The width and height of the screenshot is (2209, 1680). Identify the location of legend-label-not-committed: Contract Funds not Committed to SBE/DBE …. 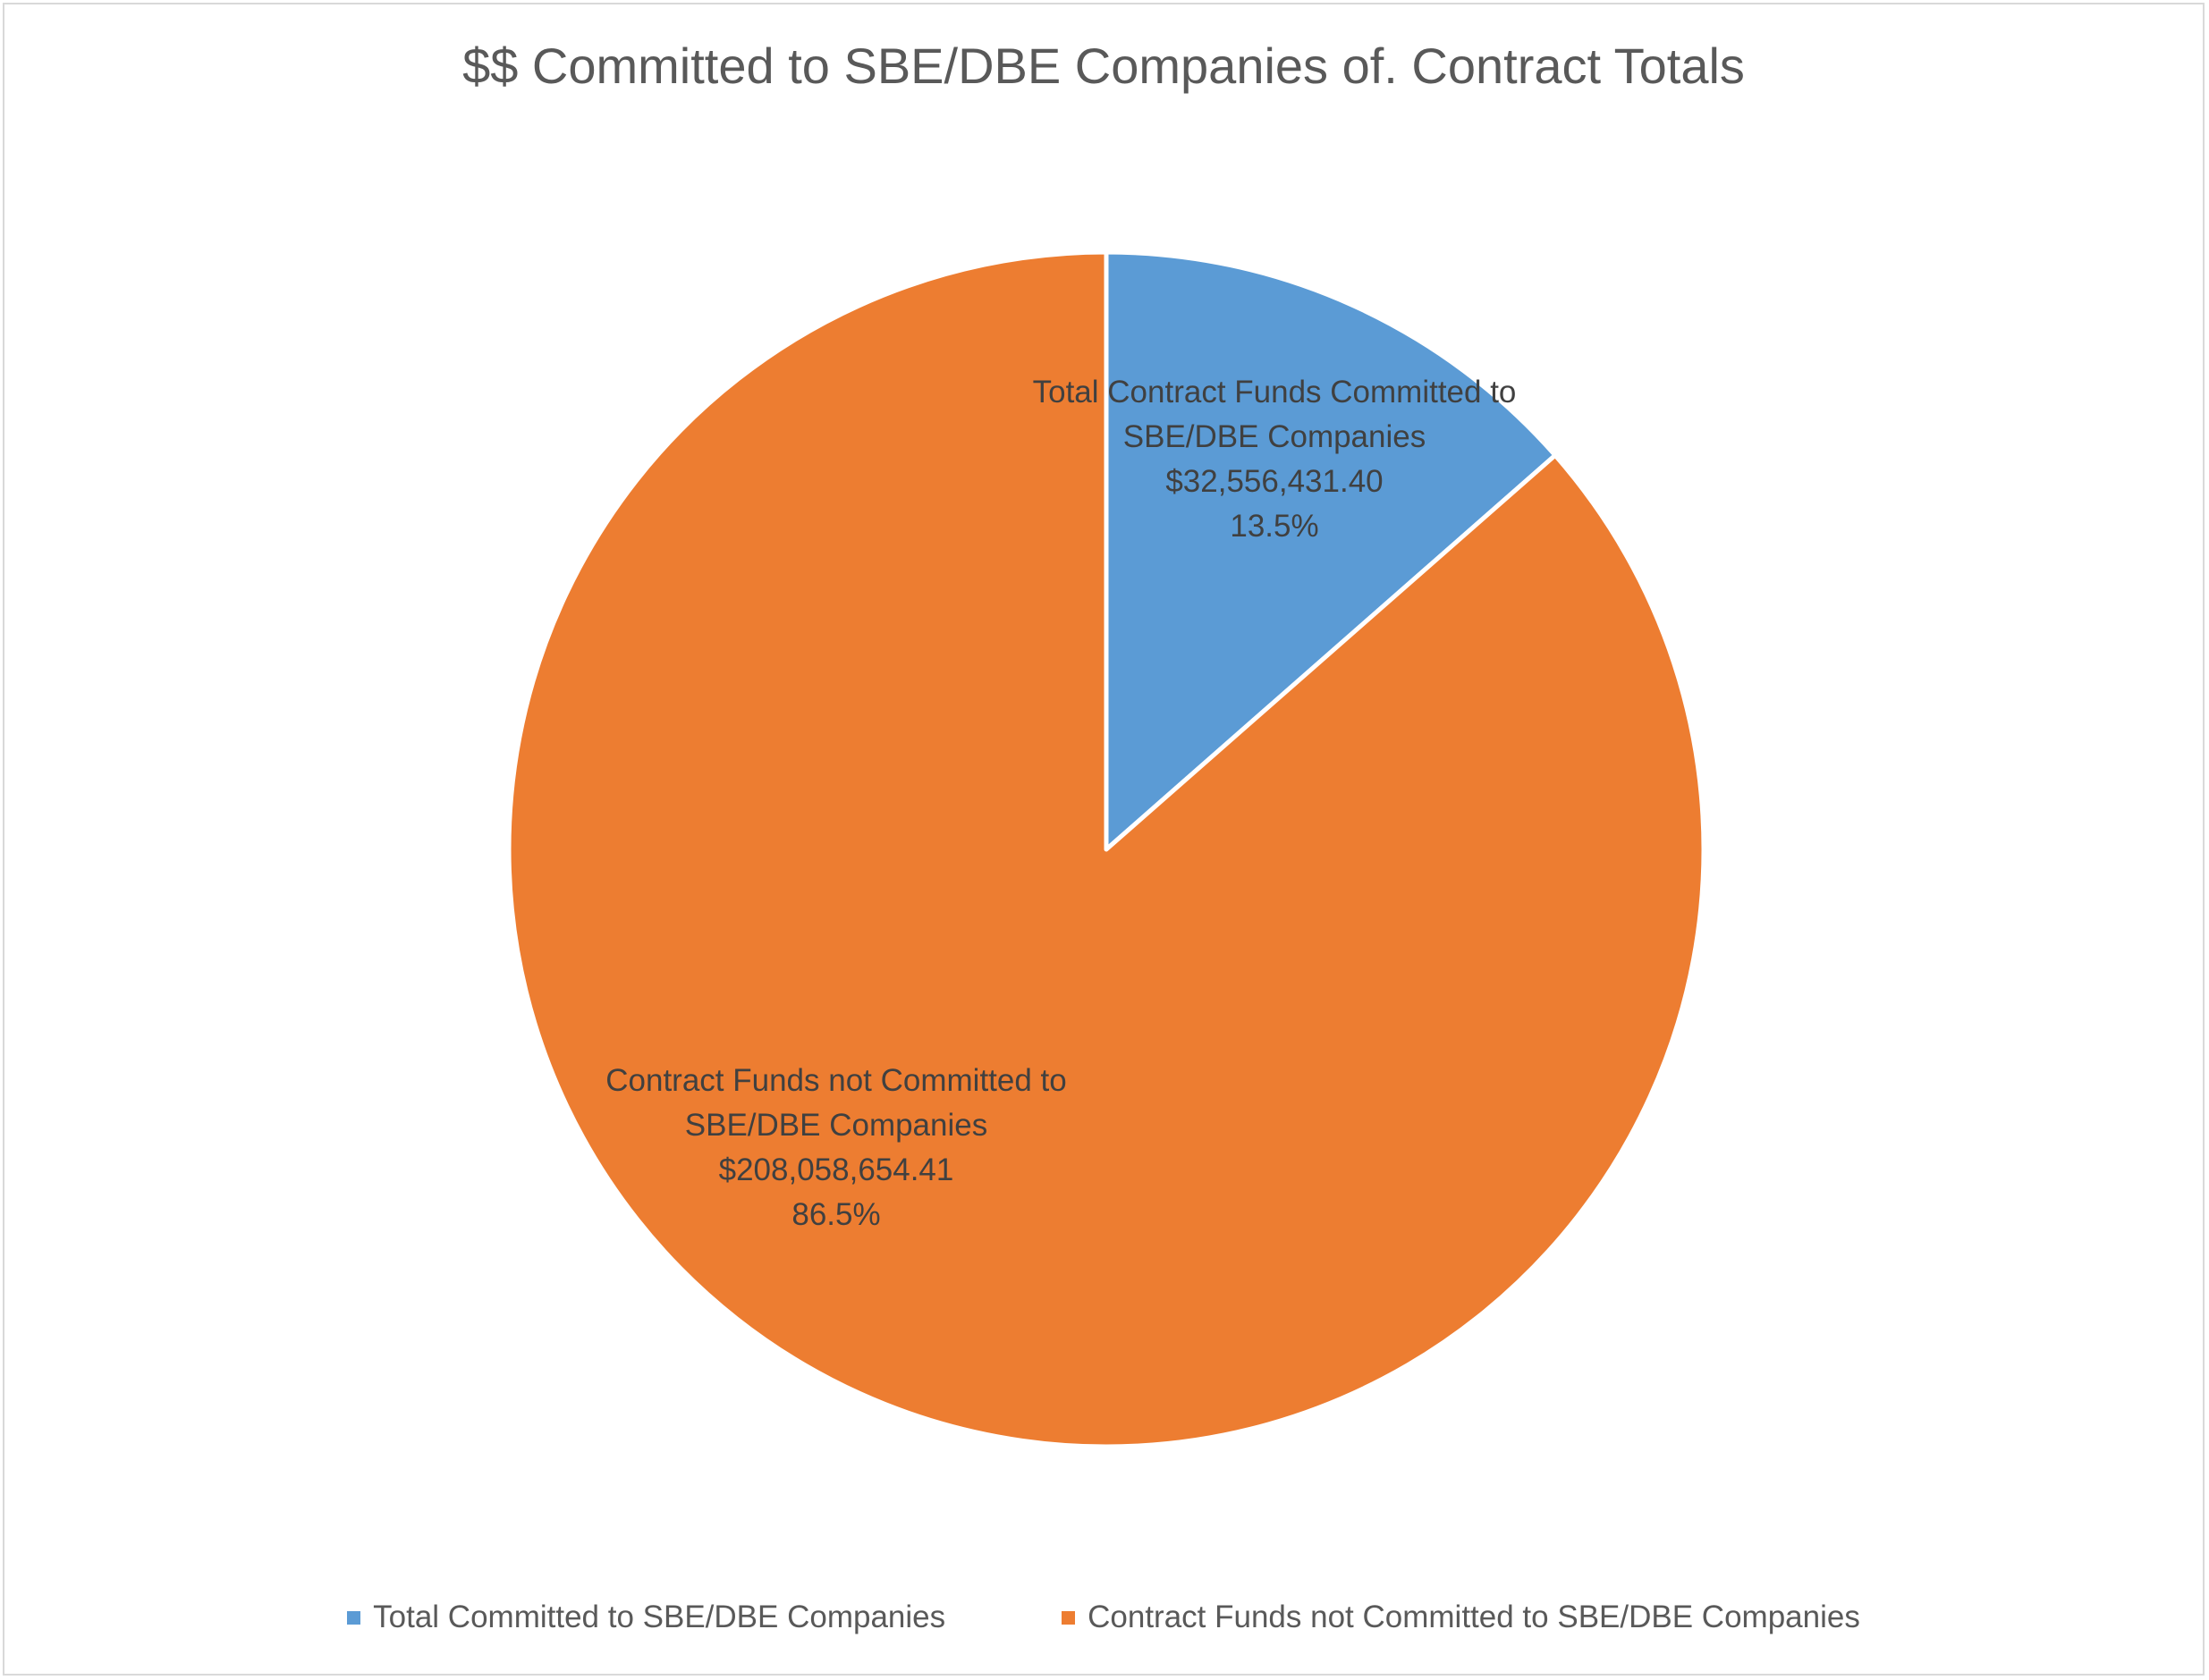
(1474, 1617).